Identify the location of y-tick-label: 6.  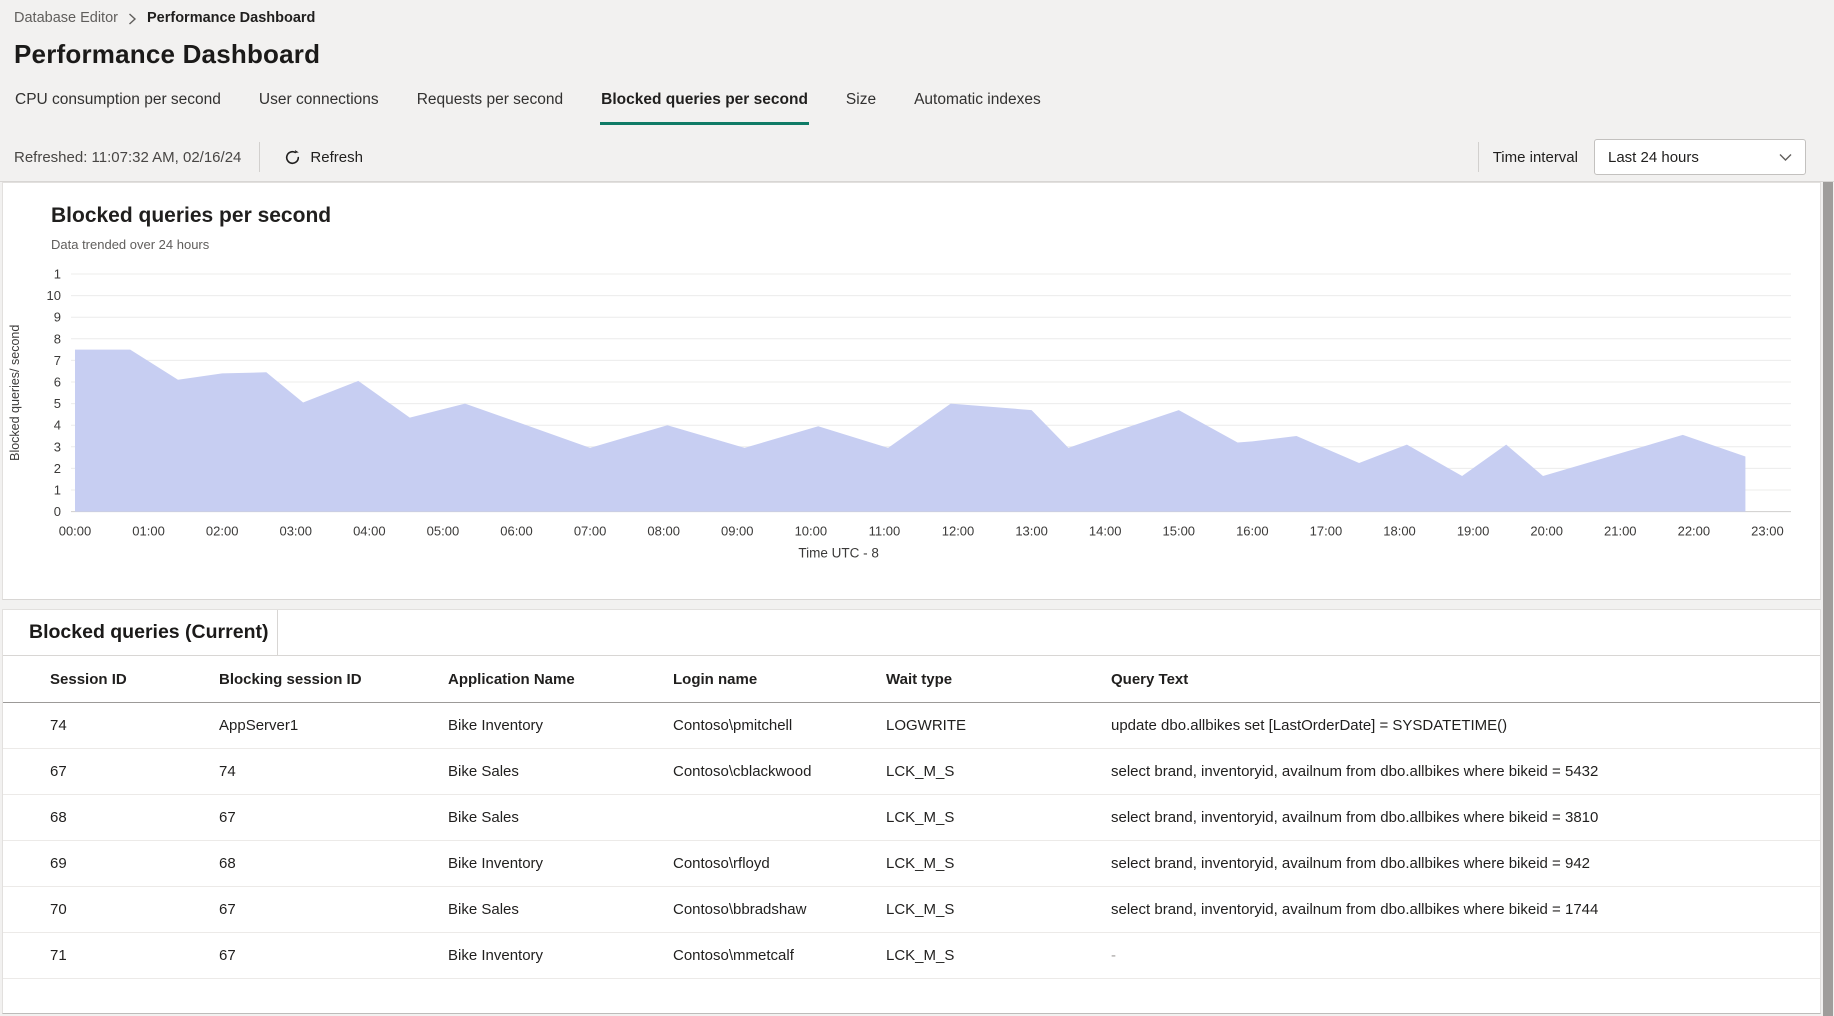
(57, 382).